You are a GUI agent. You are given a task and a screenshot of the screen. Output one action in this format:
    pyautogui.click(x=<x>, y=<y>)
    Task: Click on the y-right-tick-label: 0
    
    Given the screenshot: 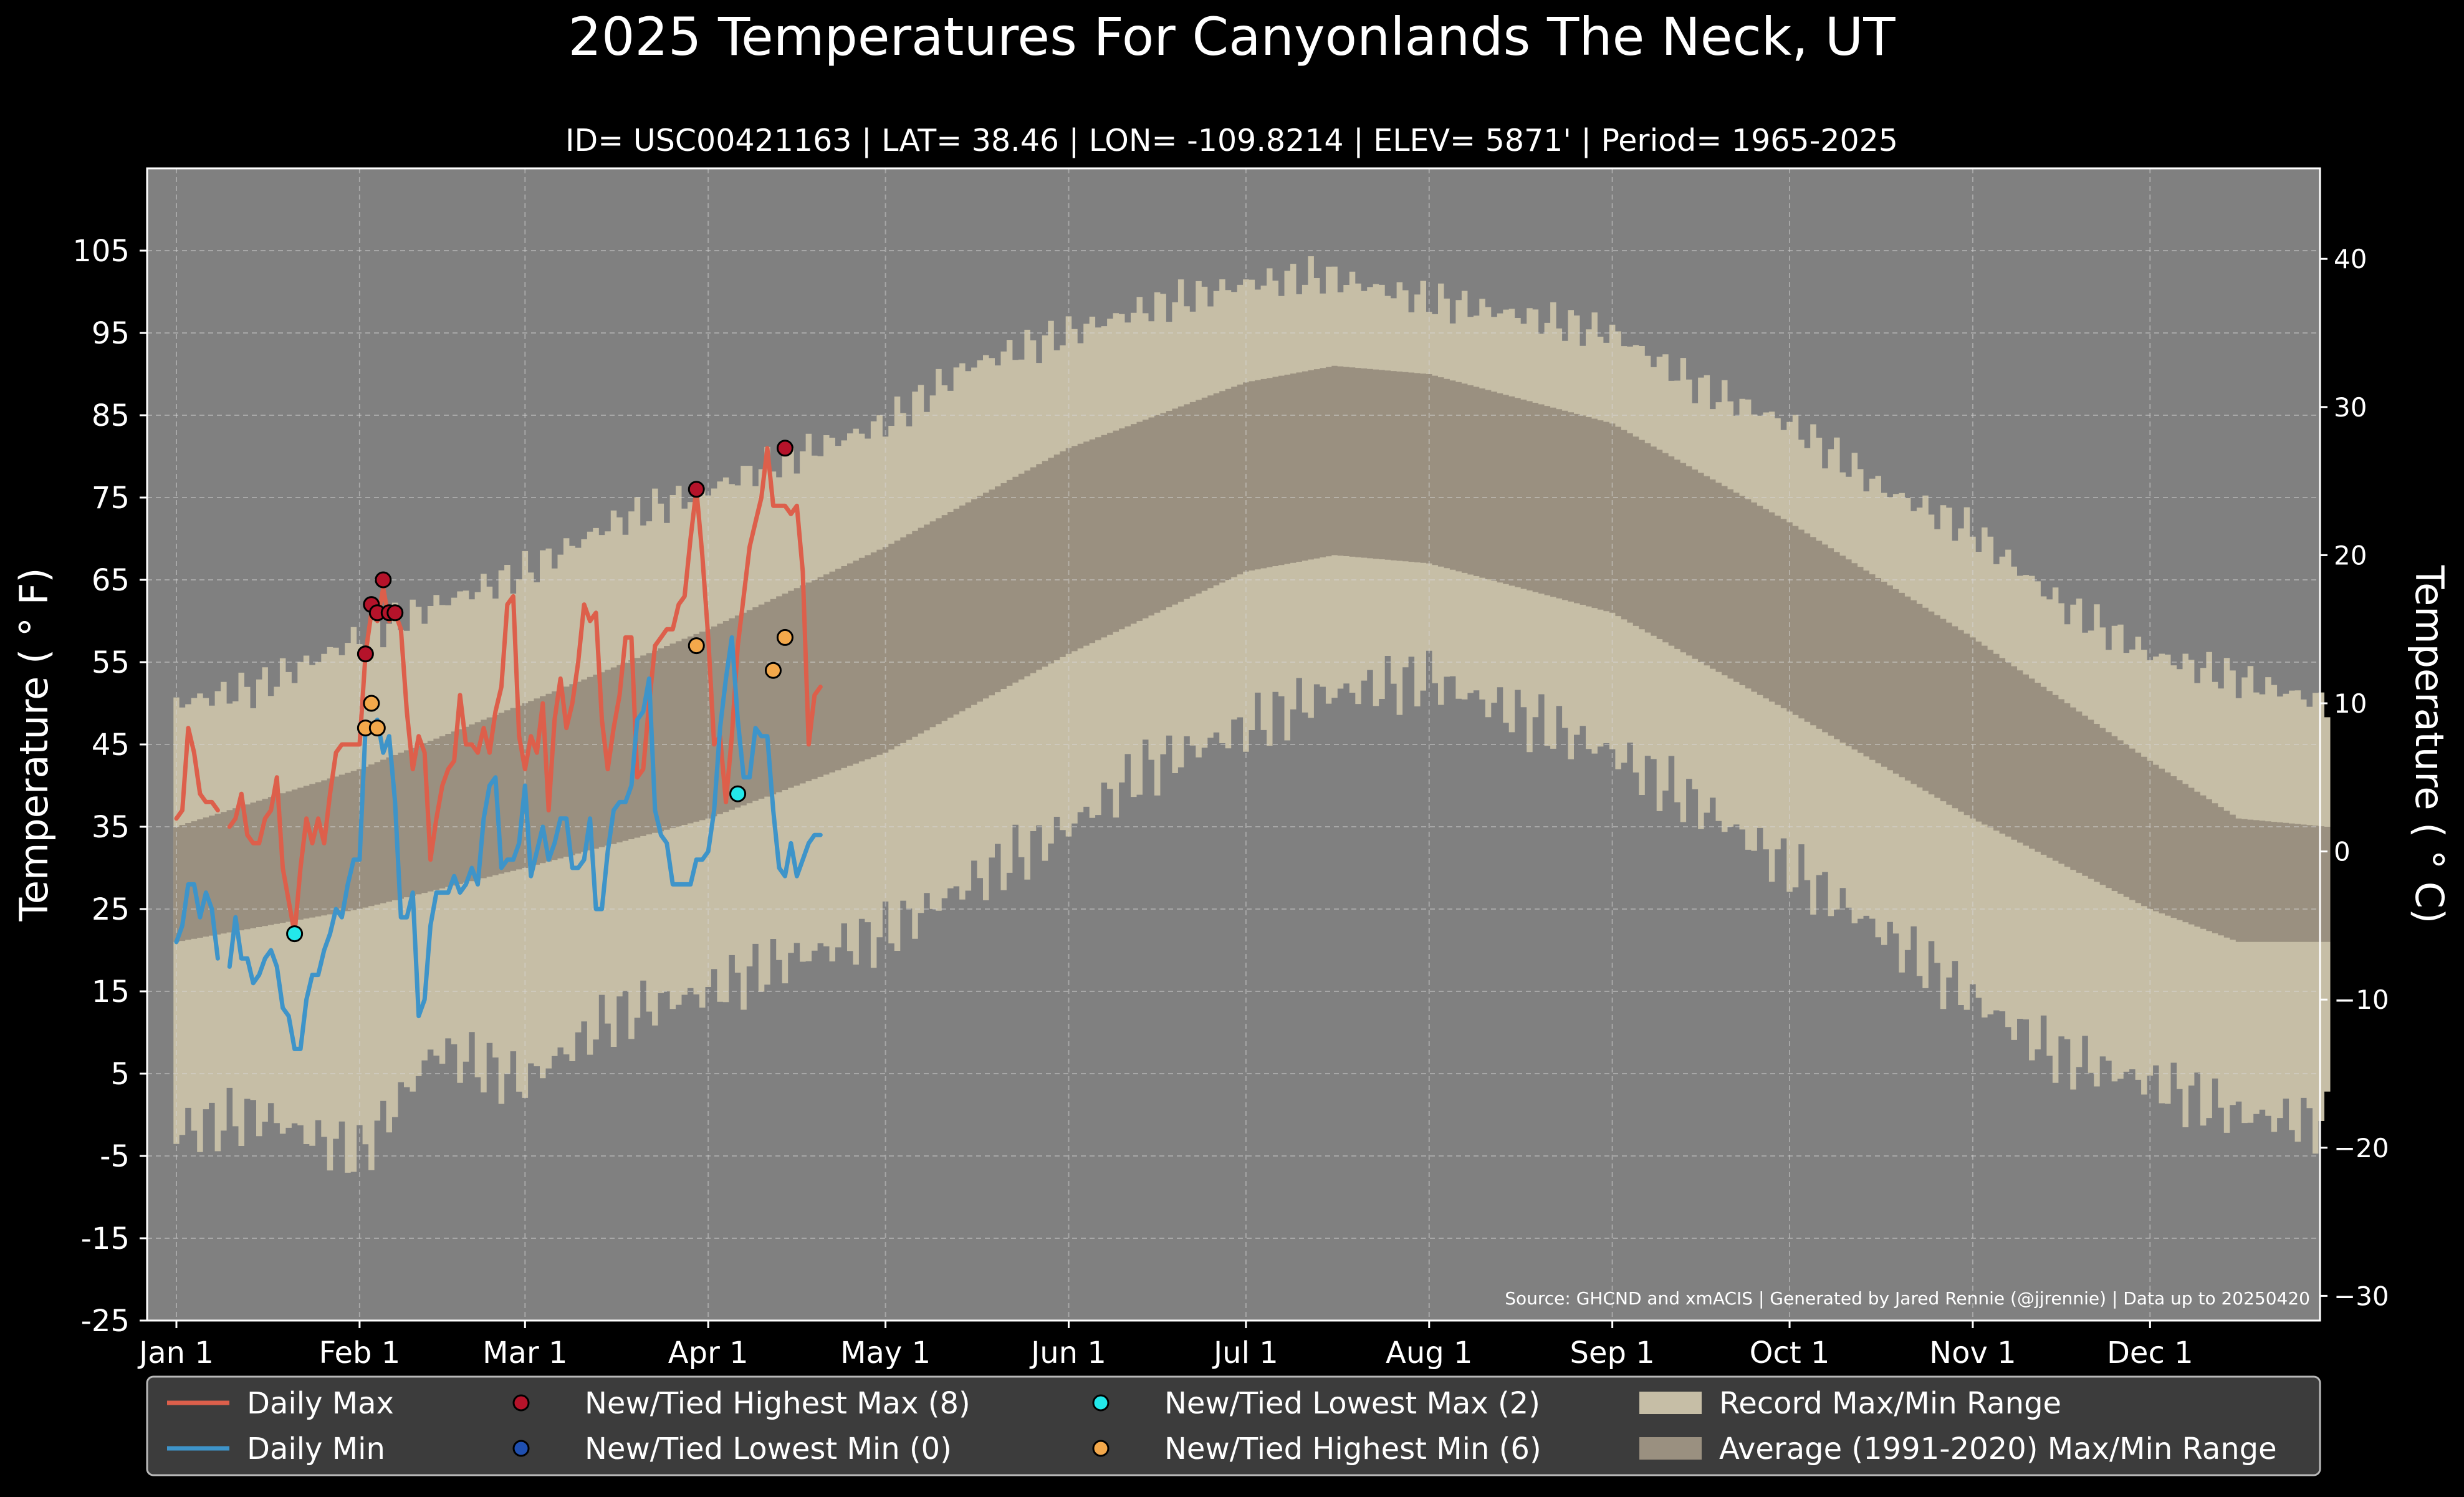 What is the action you would take?
    pyautogui.click(x=2342, y=852)
    